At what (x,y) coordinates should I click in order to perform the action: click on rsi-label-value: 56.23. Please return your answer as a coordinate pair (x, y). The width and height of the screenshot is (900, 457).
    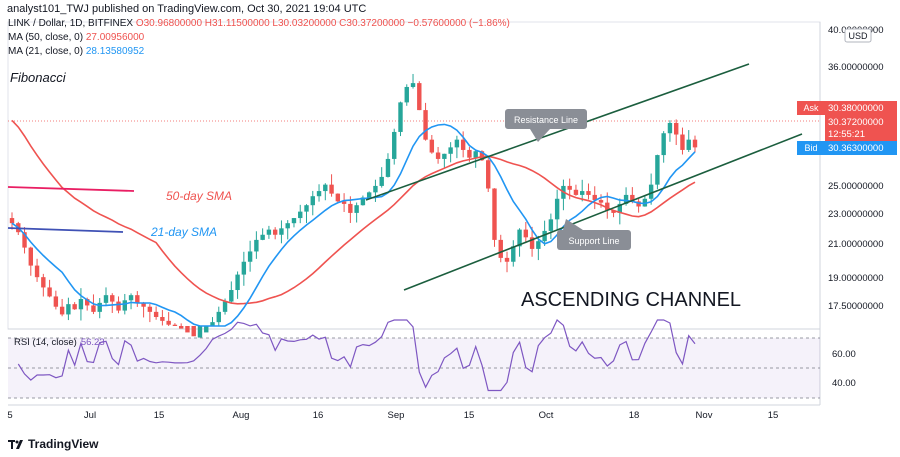
    Looking at the image, I should click on (93, 342).